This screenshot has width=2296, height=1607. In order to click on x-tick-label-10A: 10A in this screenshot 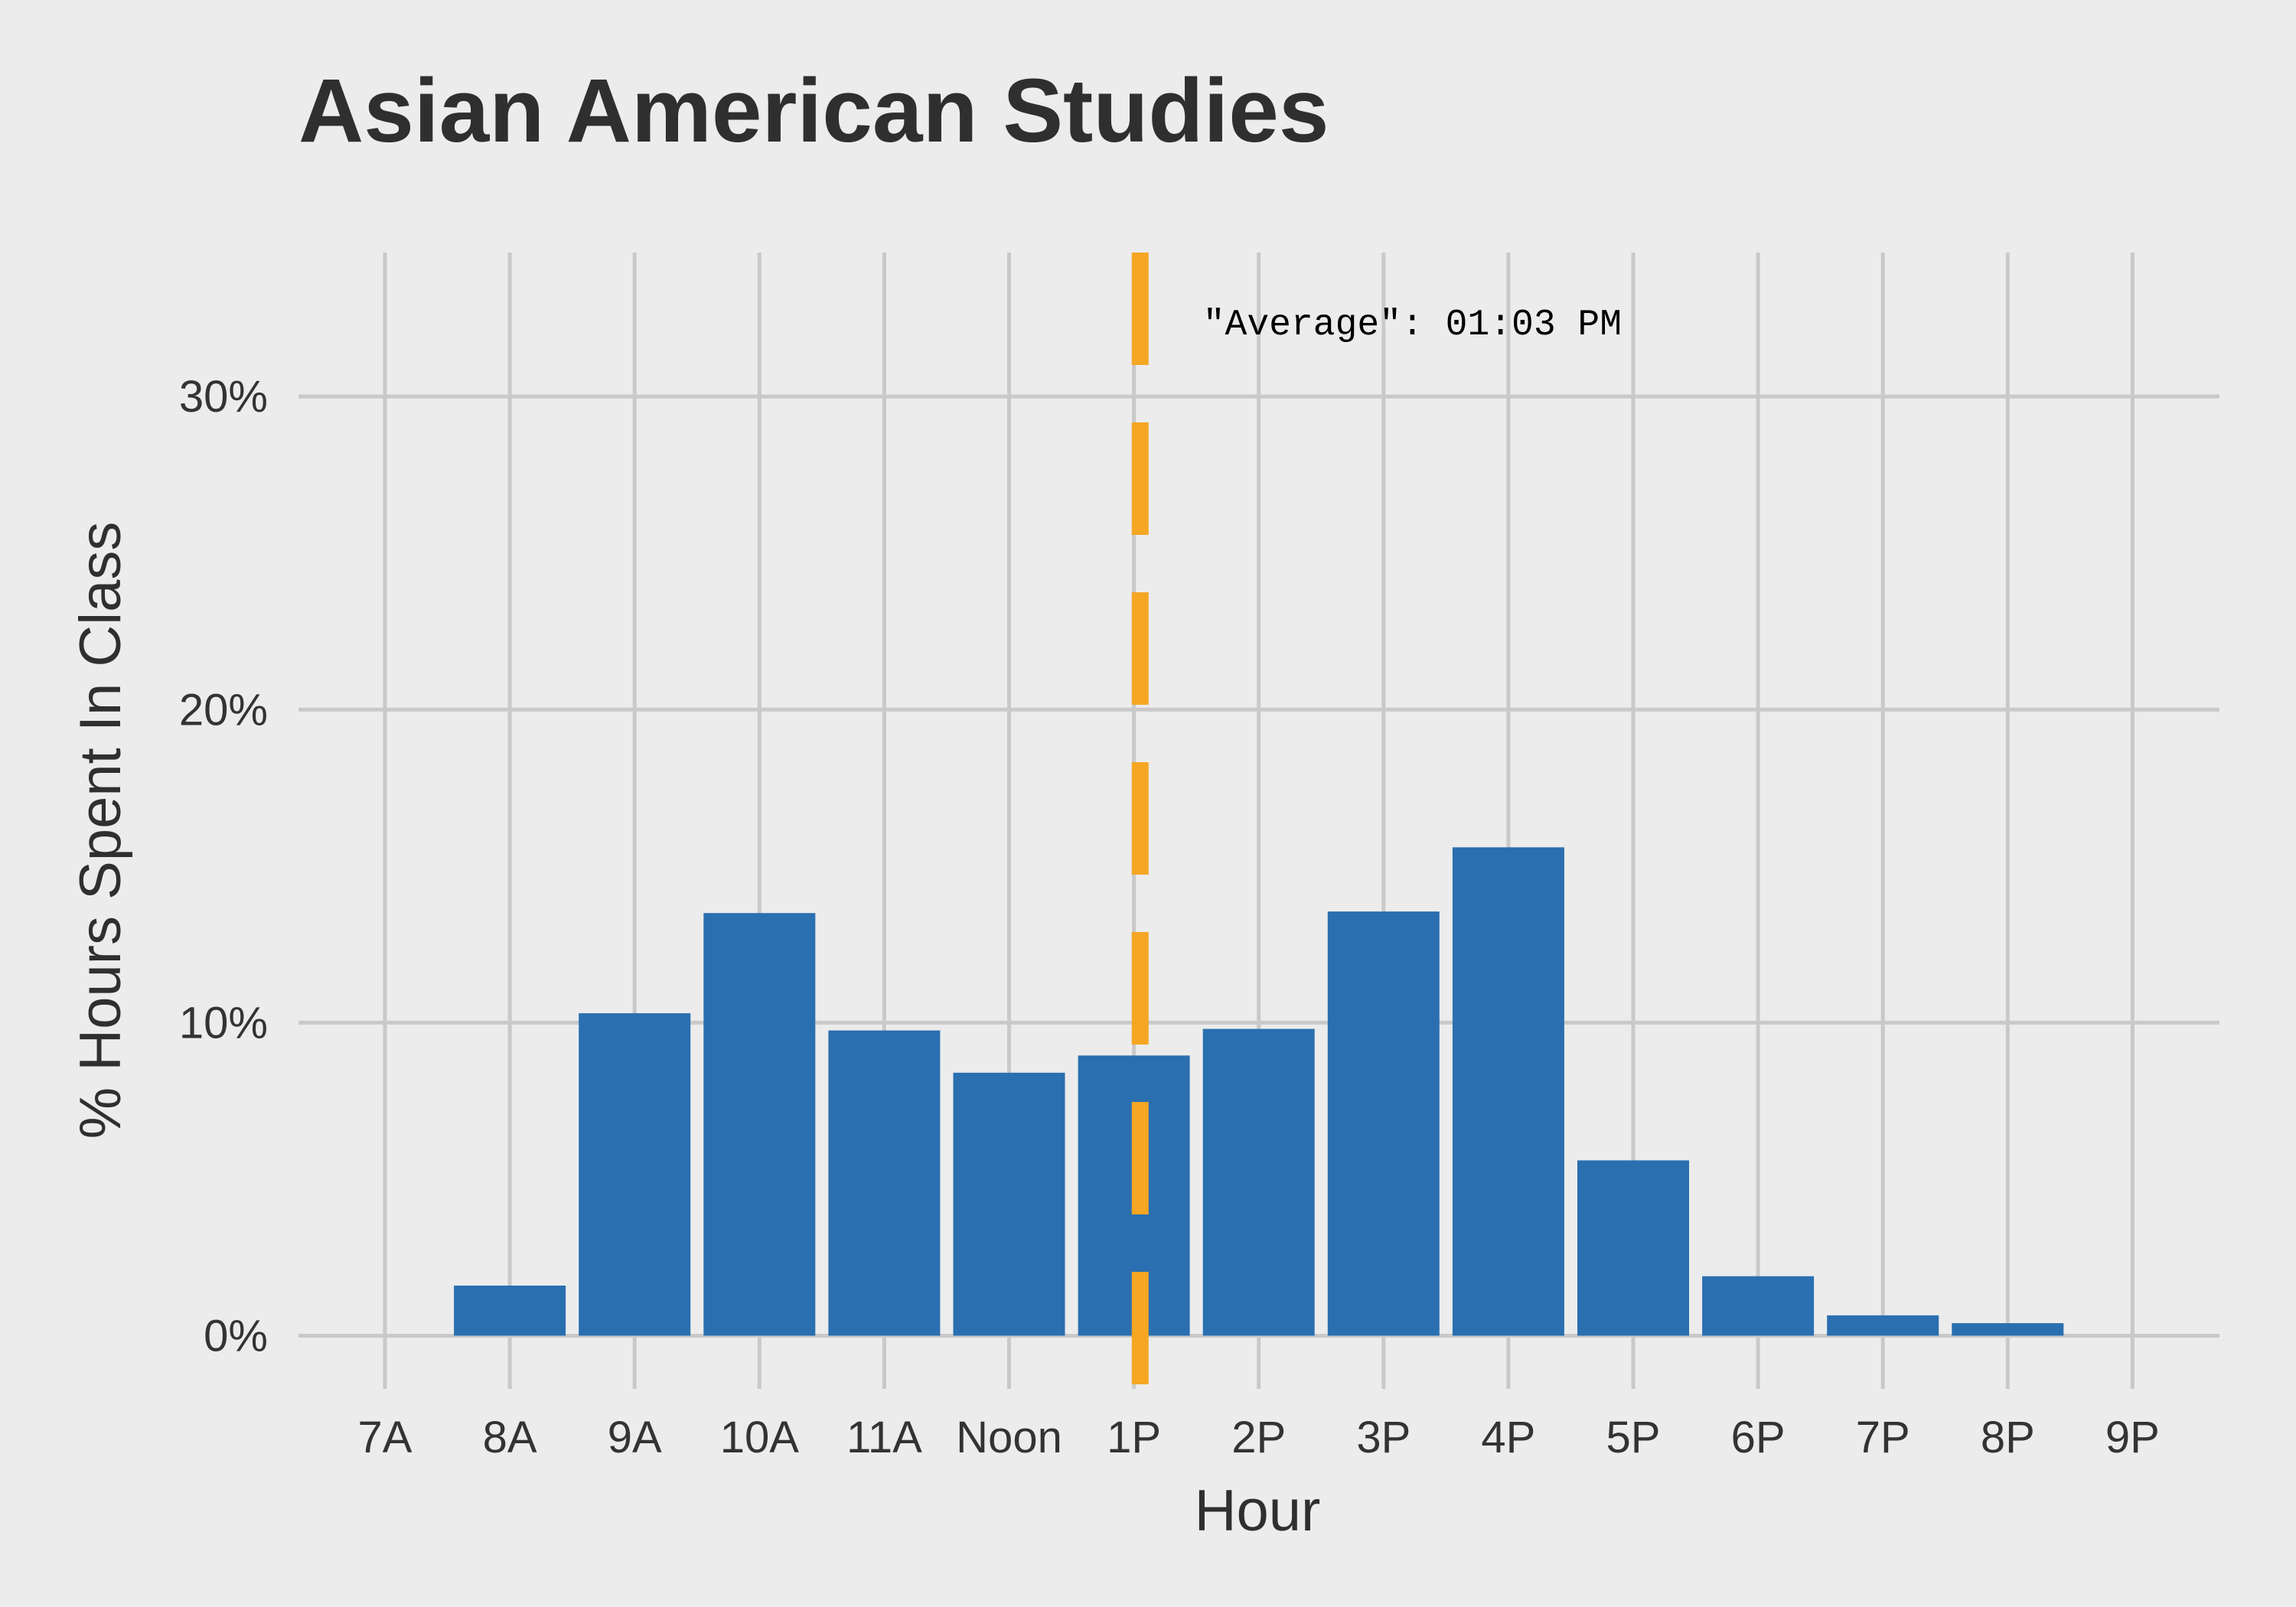, I will do `click(760, 1437)`.